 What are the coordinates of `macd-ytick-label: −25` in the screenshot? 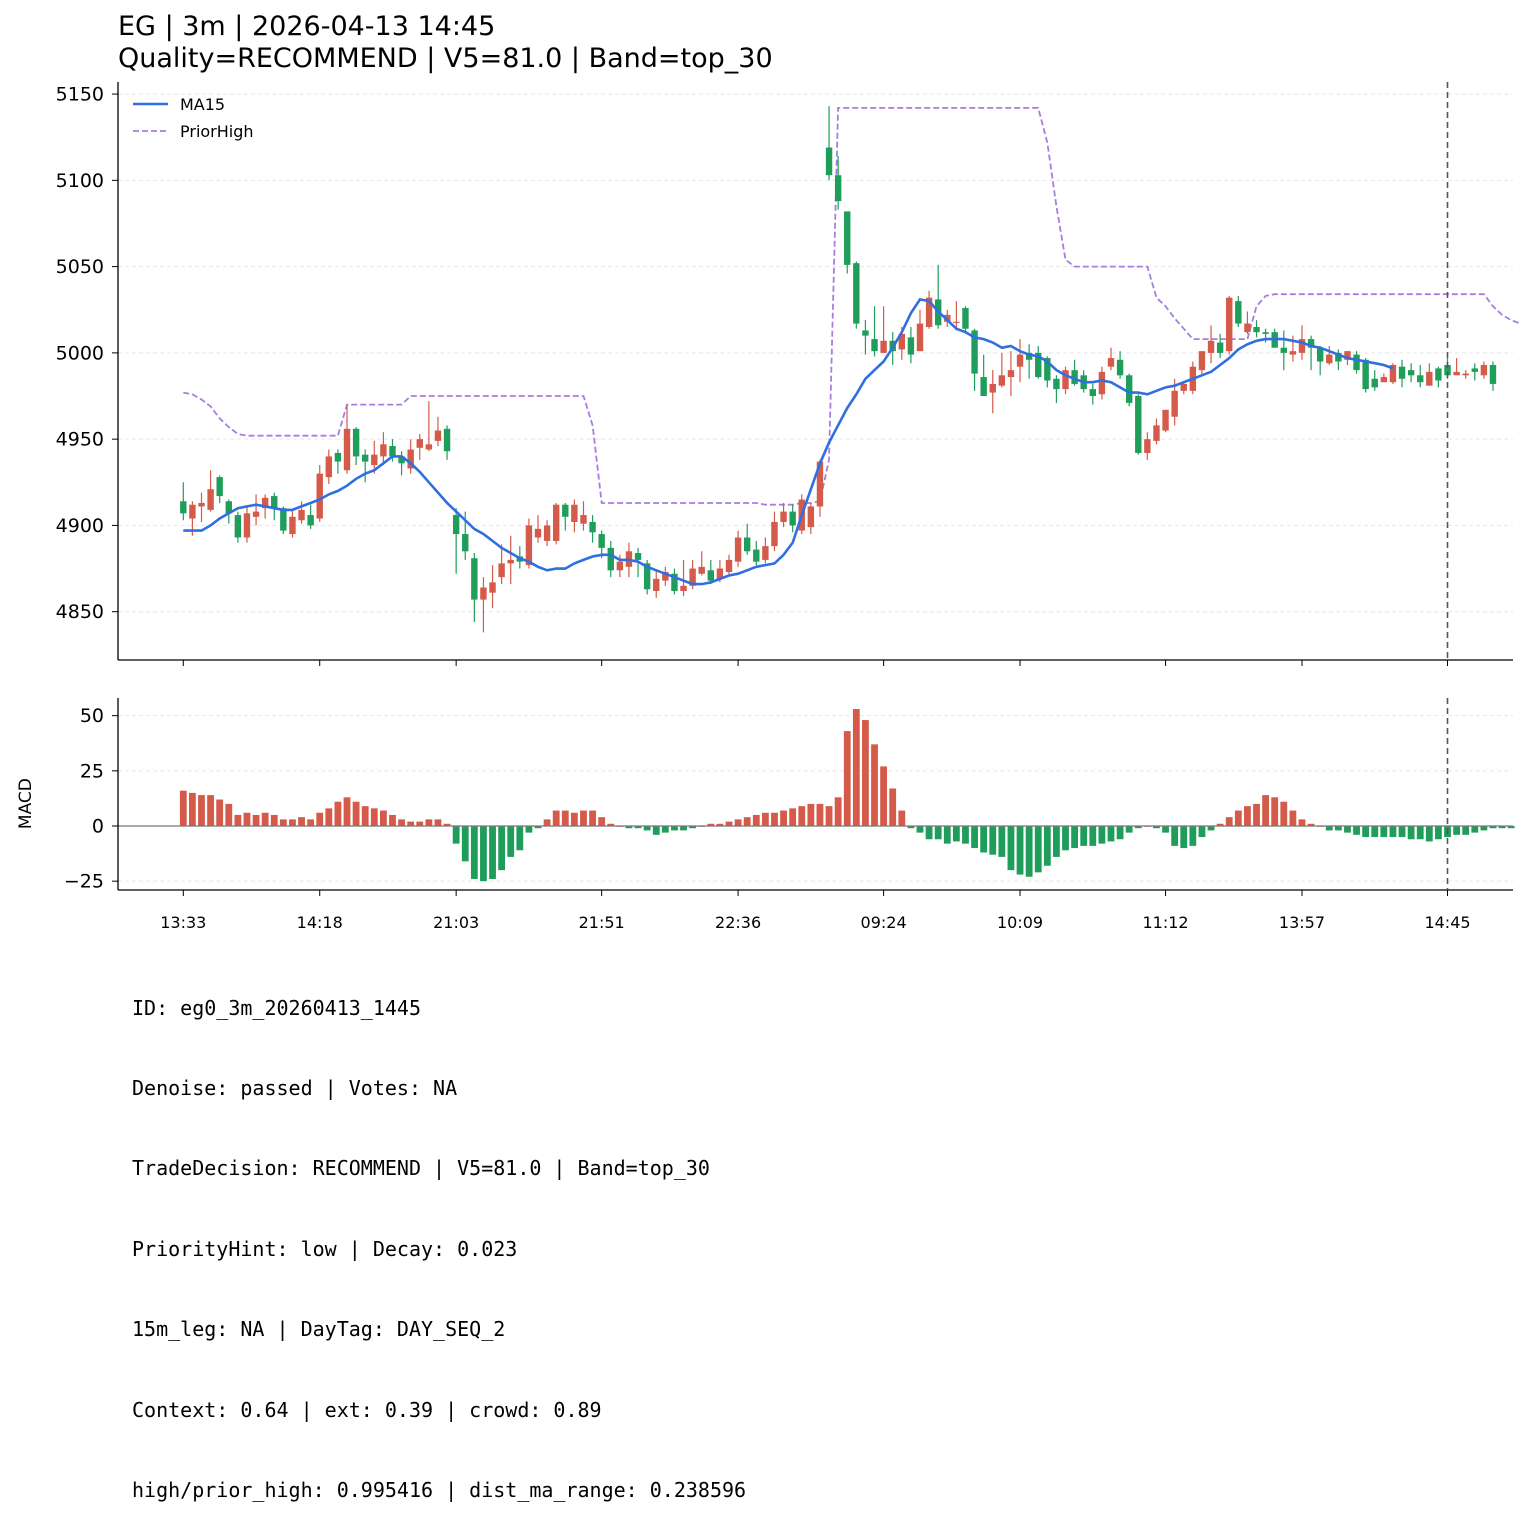 It's located at (84, 882).